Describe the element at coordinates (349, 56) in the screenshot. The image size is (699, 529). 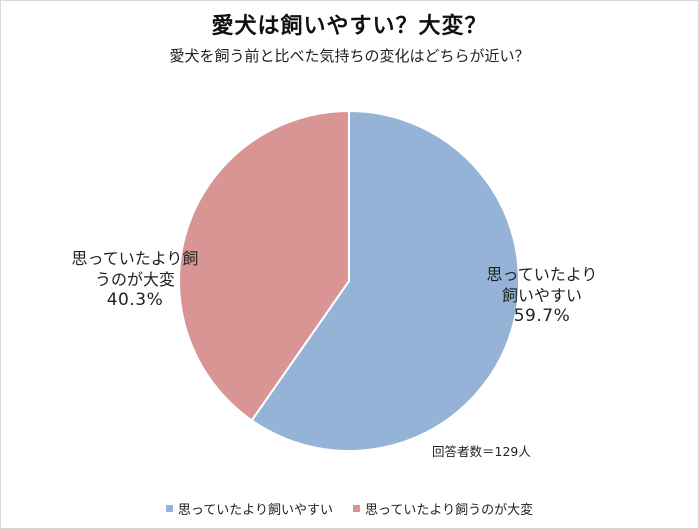
I see `chart-subtitle: 愛犬を飼う前と比べた気持ちの変化はどちらが近い？` at that location.